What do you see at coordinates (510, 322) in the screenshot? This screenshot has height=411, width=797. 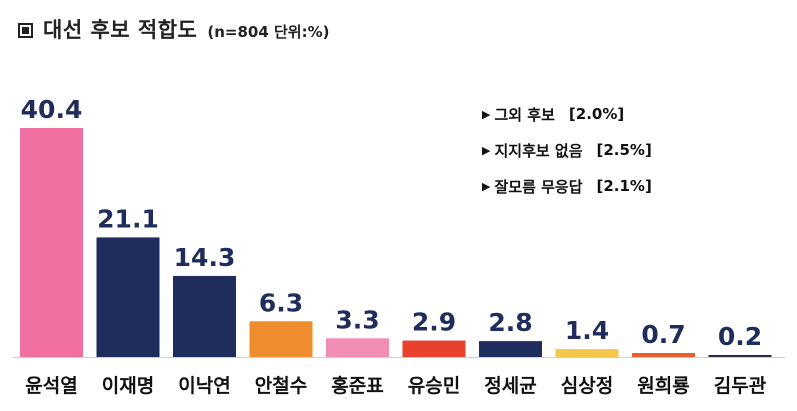 I see `value-label: 2.8` at bounding box center [510, 322].